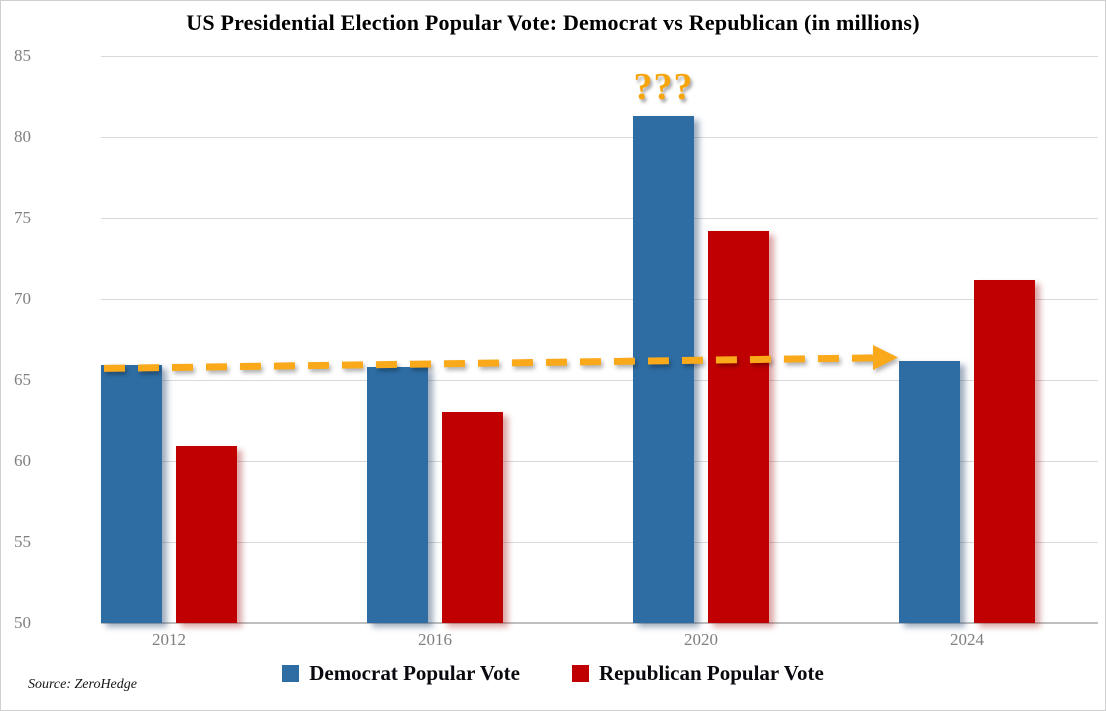  What do you see at coordinates (472, 517) in the screenshot?
I see `bar-republican-2016` at bounding box center [472, 517].